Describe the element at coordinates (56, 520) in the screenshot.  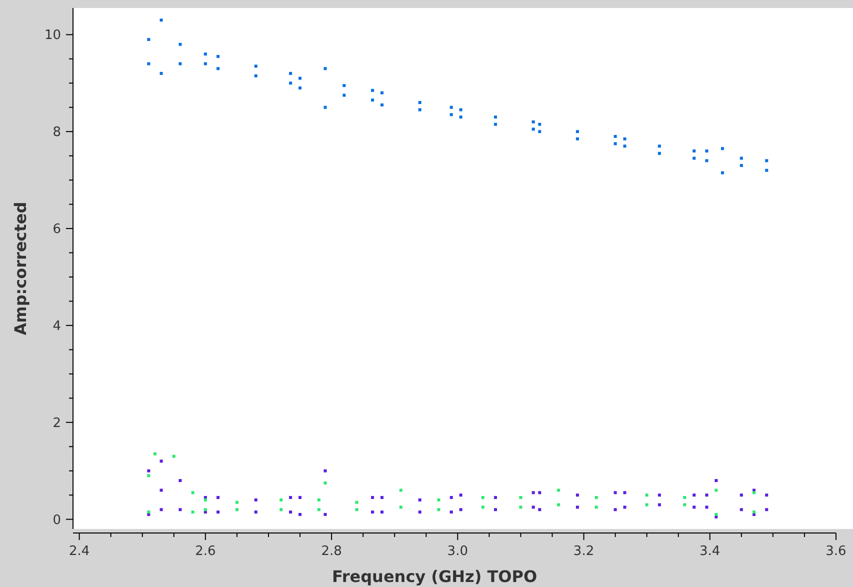
I see `y-tick-label: 0` at that location.